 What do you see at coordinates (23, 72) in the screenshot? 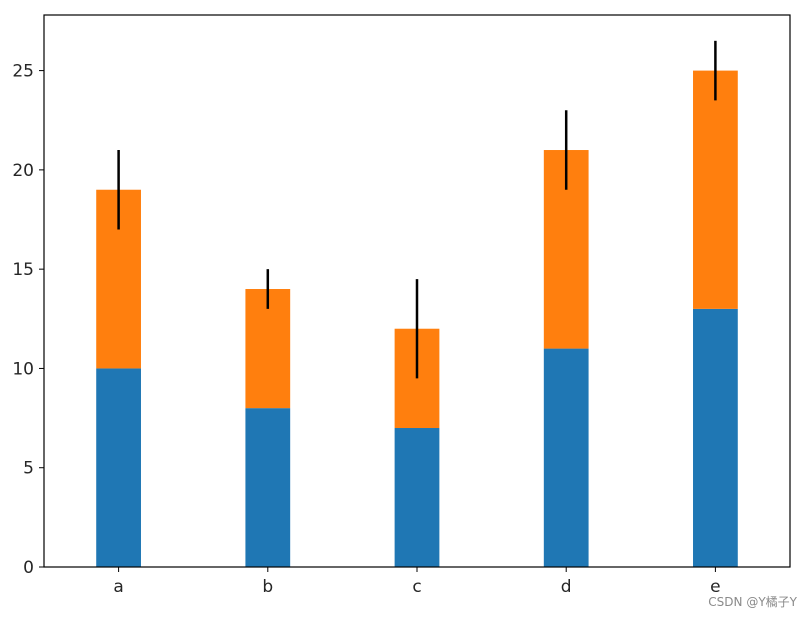
I see `y-tick-label-25: 25` at bounding box center [23, 72].